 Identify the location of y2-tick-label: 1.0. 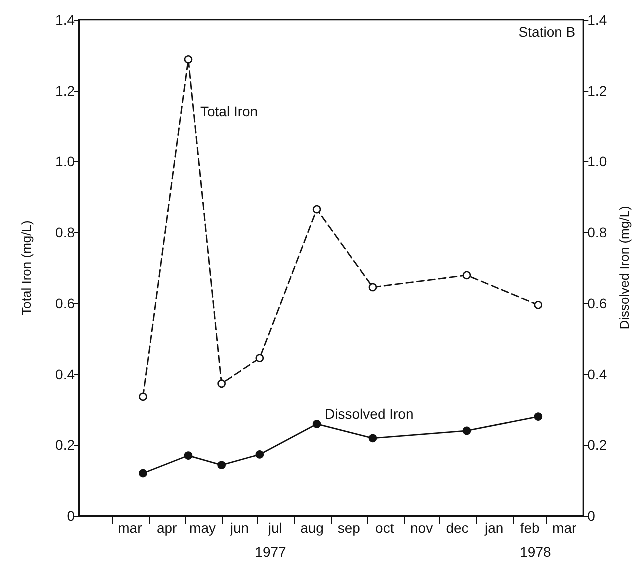
(598, 162).